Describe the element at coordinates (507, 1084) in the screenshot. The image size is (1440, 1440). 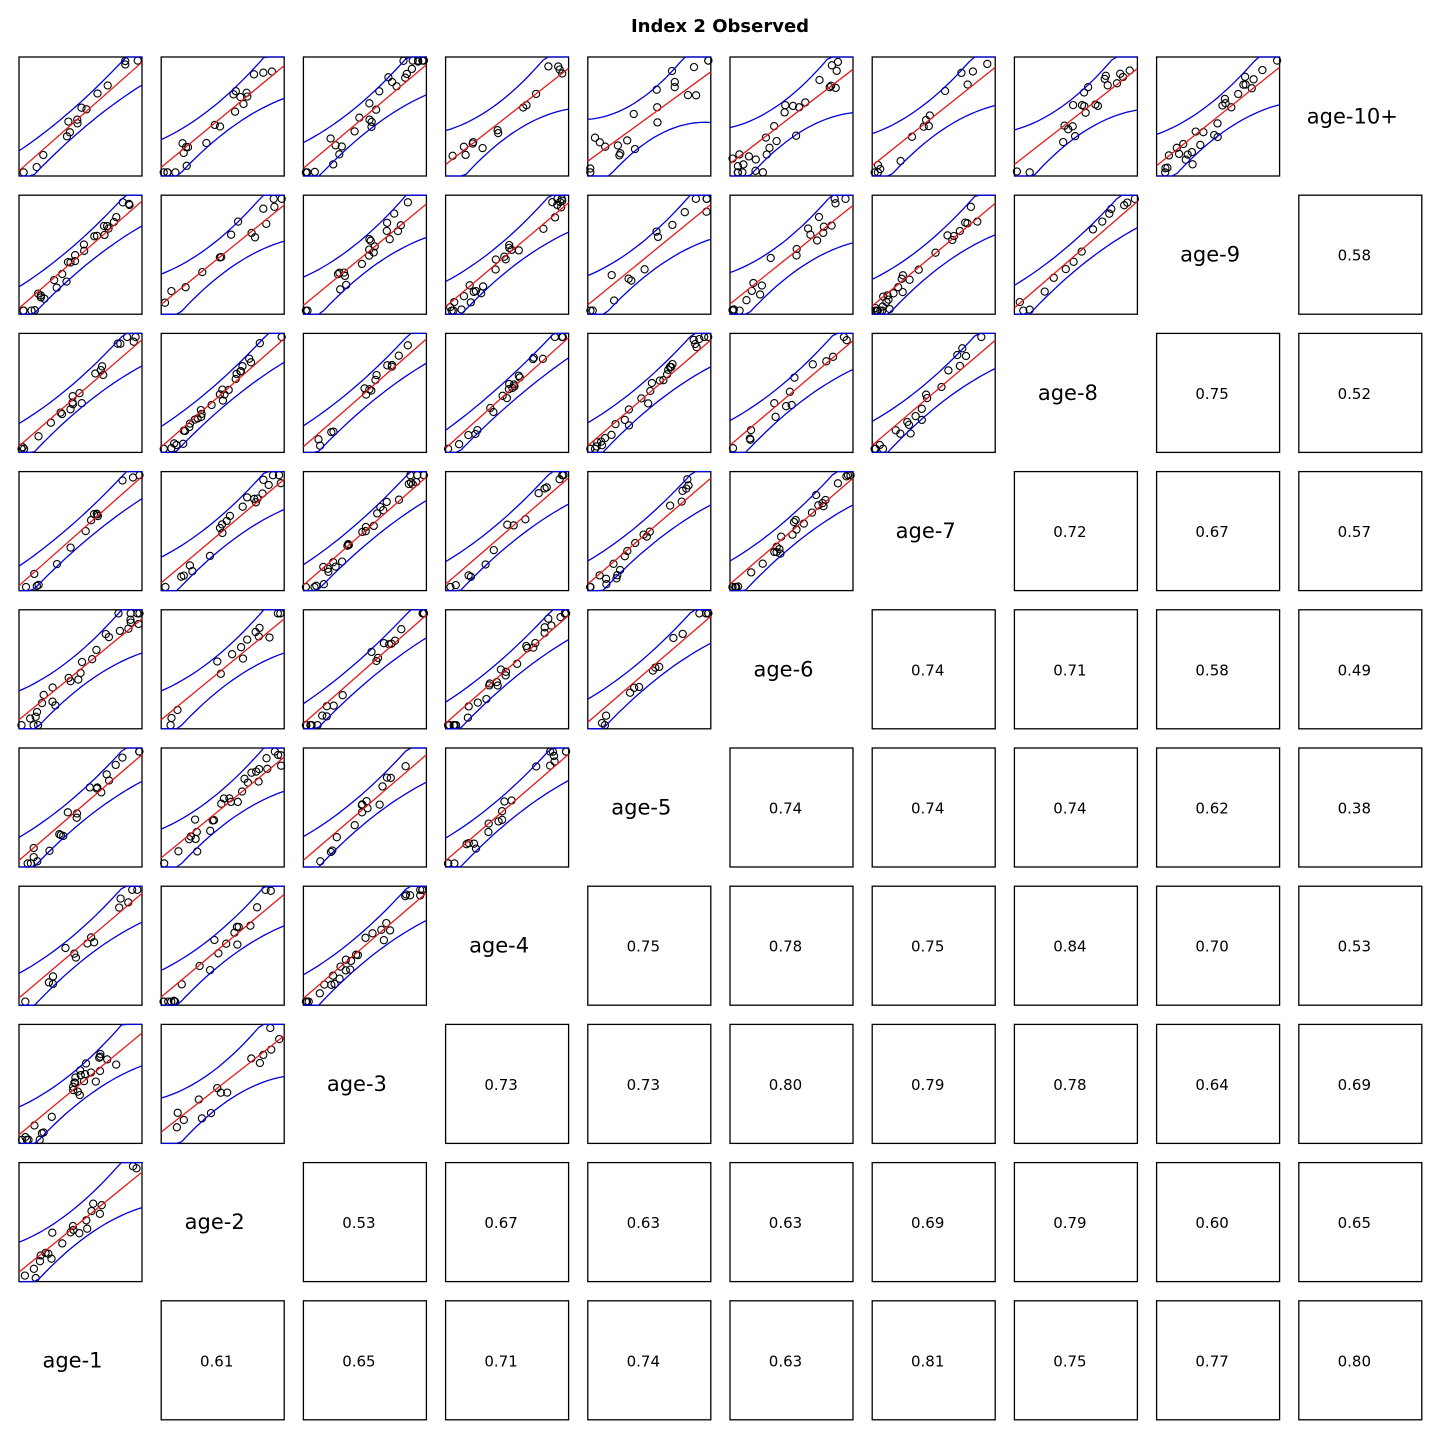
I see `panel-age-3-vs-age-4: 0.73` at that location.